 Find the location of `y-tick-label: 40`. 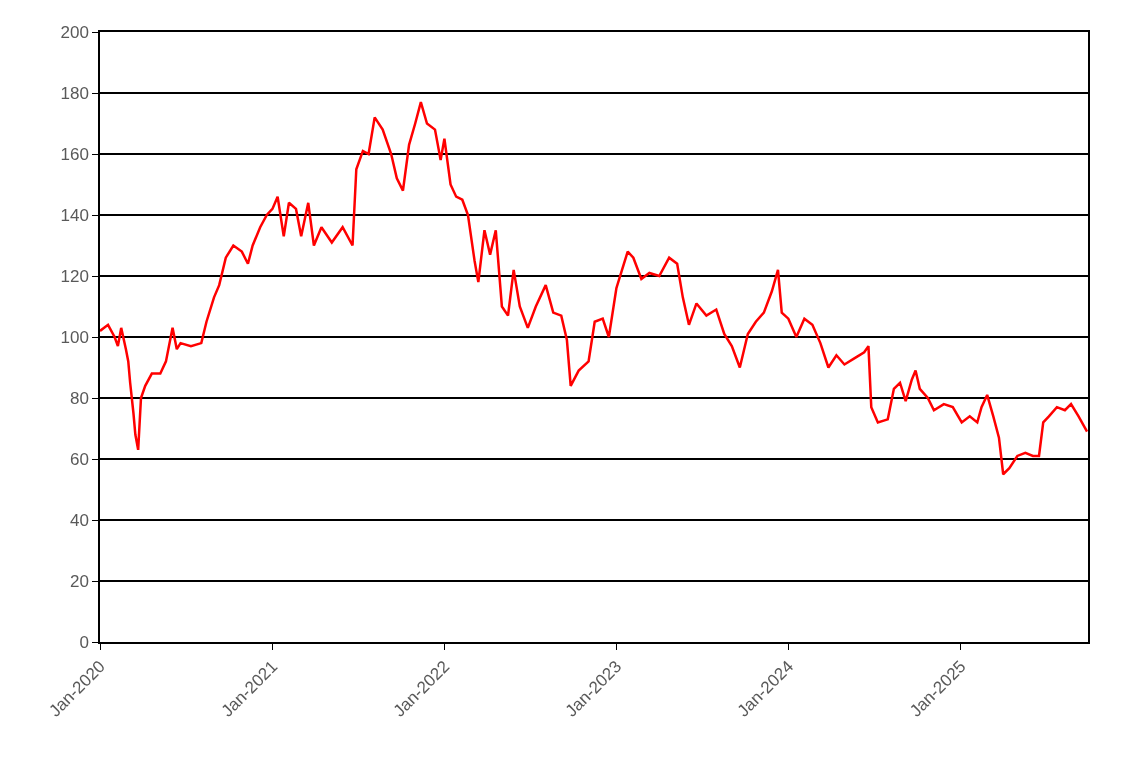

y-tick-label: 40 is located at coordinates (79, 520).